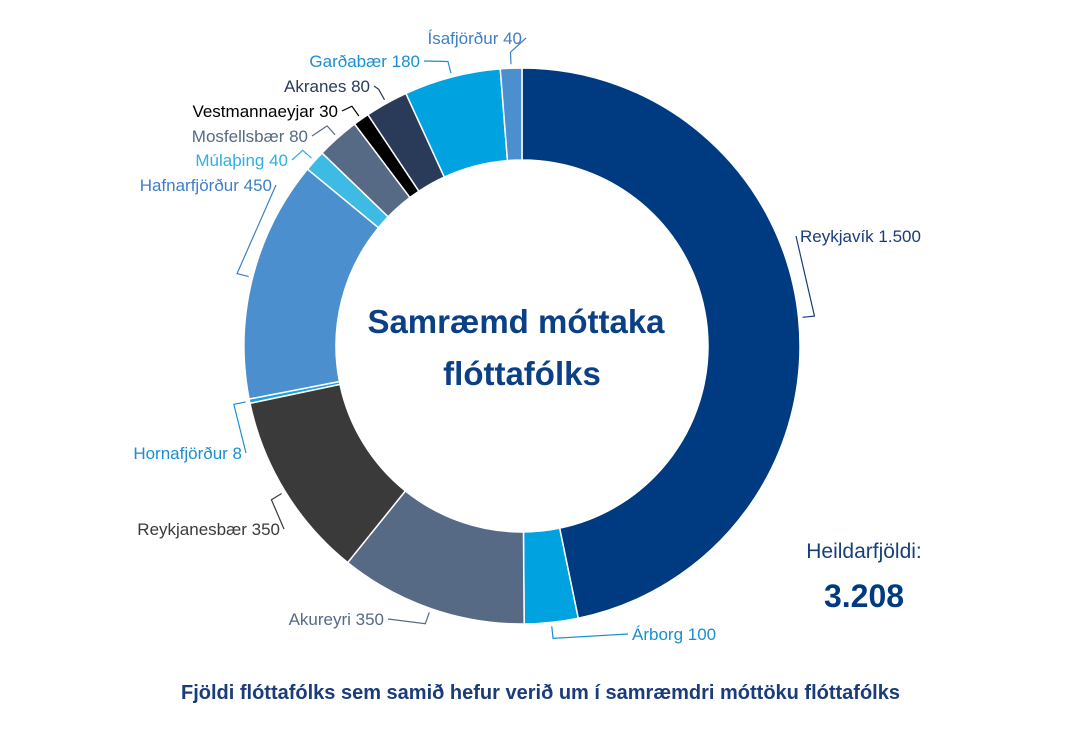  Describe the element at coordinates (208, 529) in the screenshot. I see `slice-label: Reykjanesbær 350` at that location.